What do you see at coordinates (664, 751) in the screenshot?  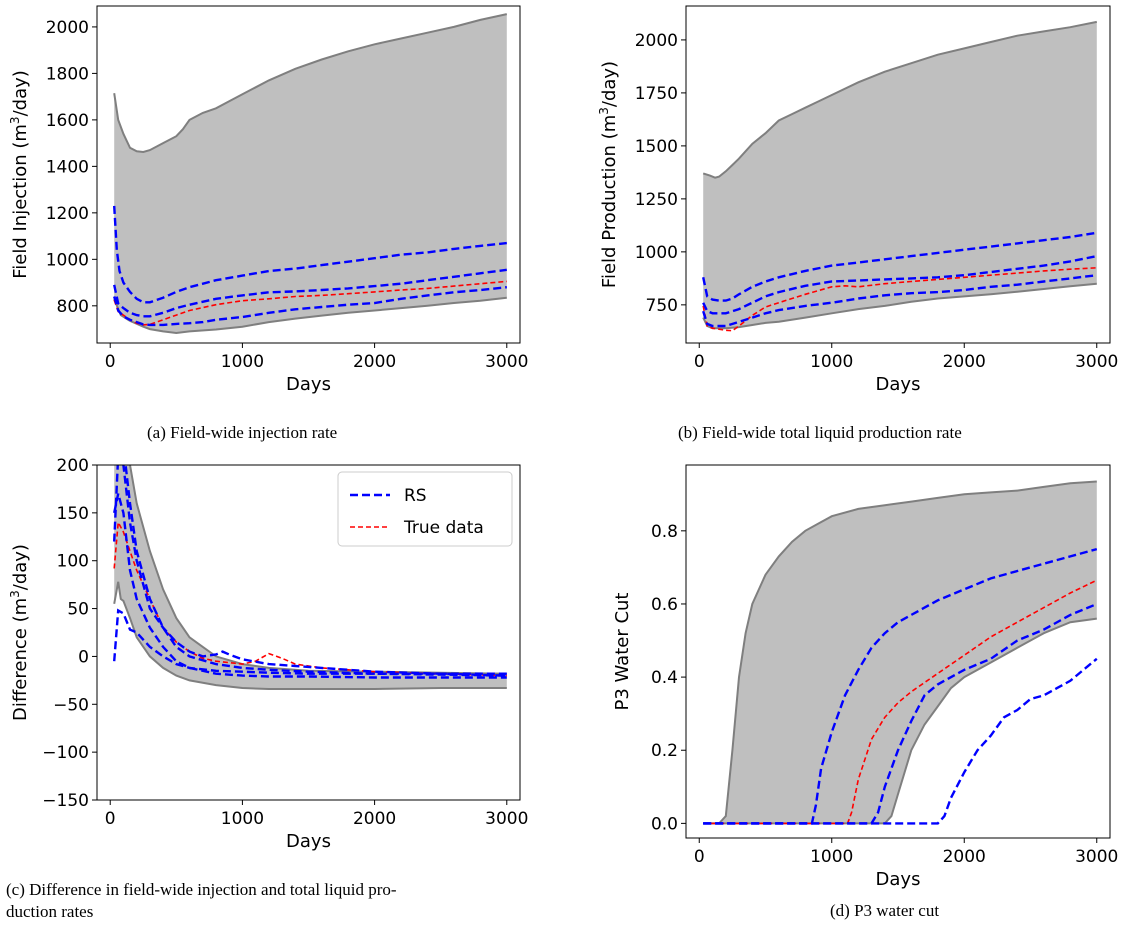 I see `y-tick-label: 0.2` at bounding box center [664, 751].